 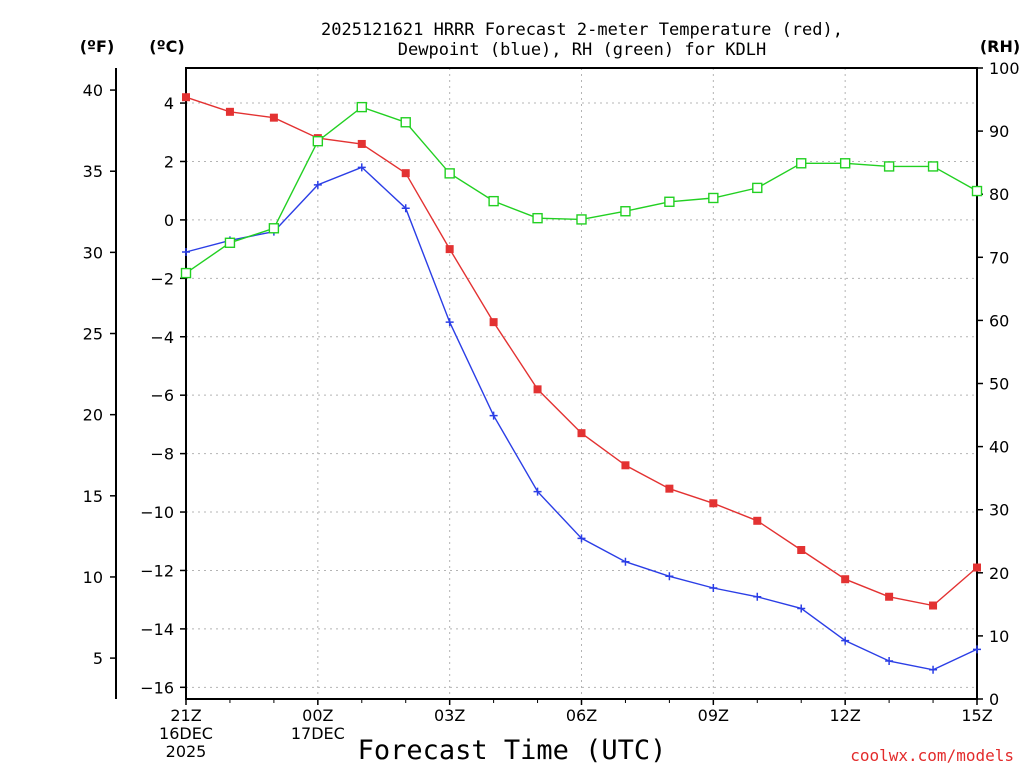 What do you see at coordinates (169, 161) in the screenshot?
I see `celsius-tick-label: 2` at bounding box center [169, 161].